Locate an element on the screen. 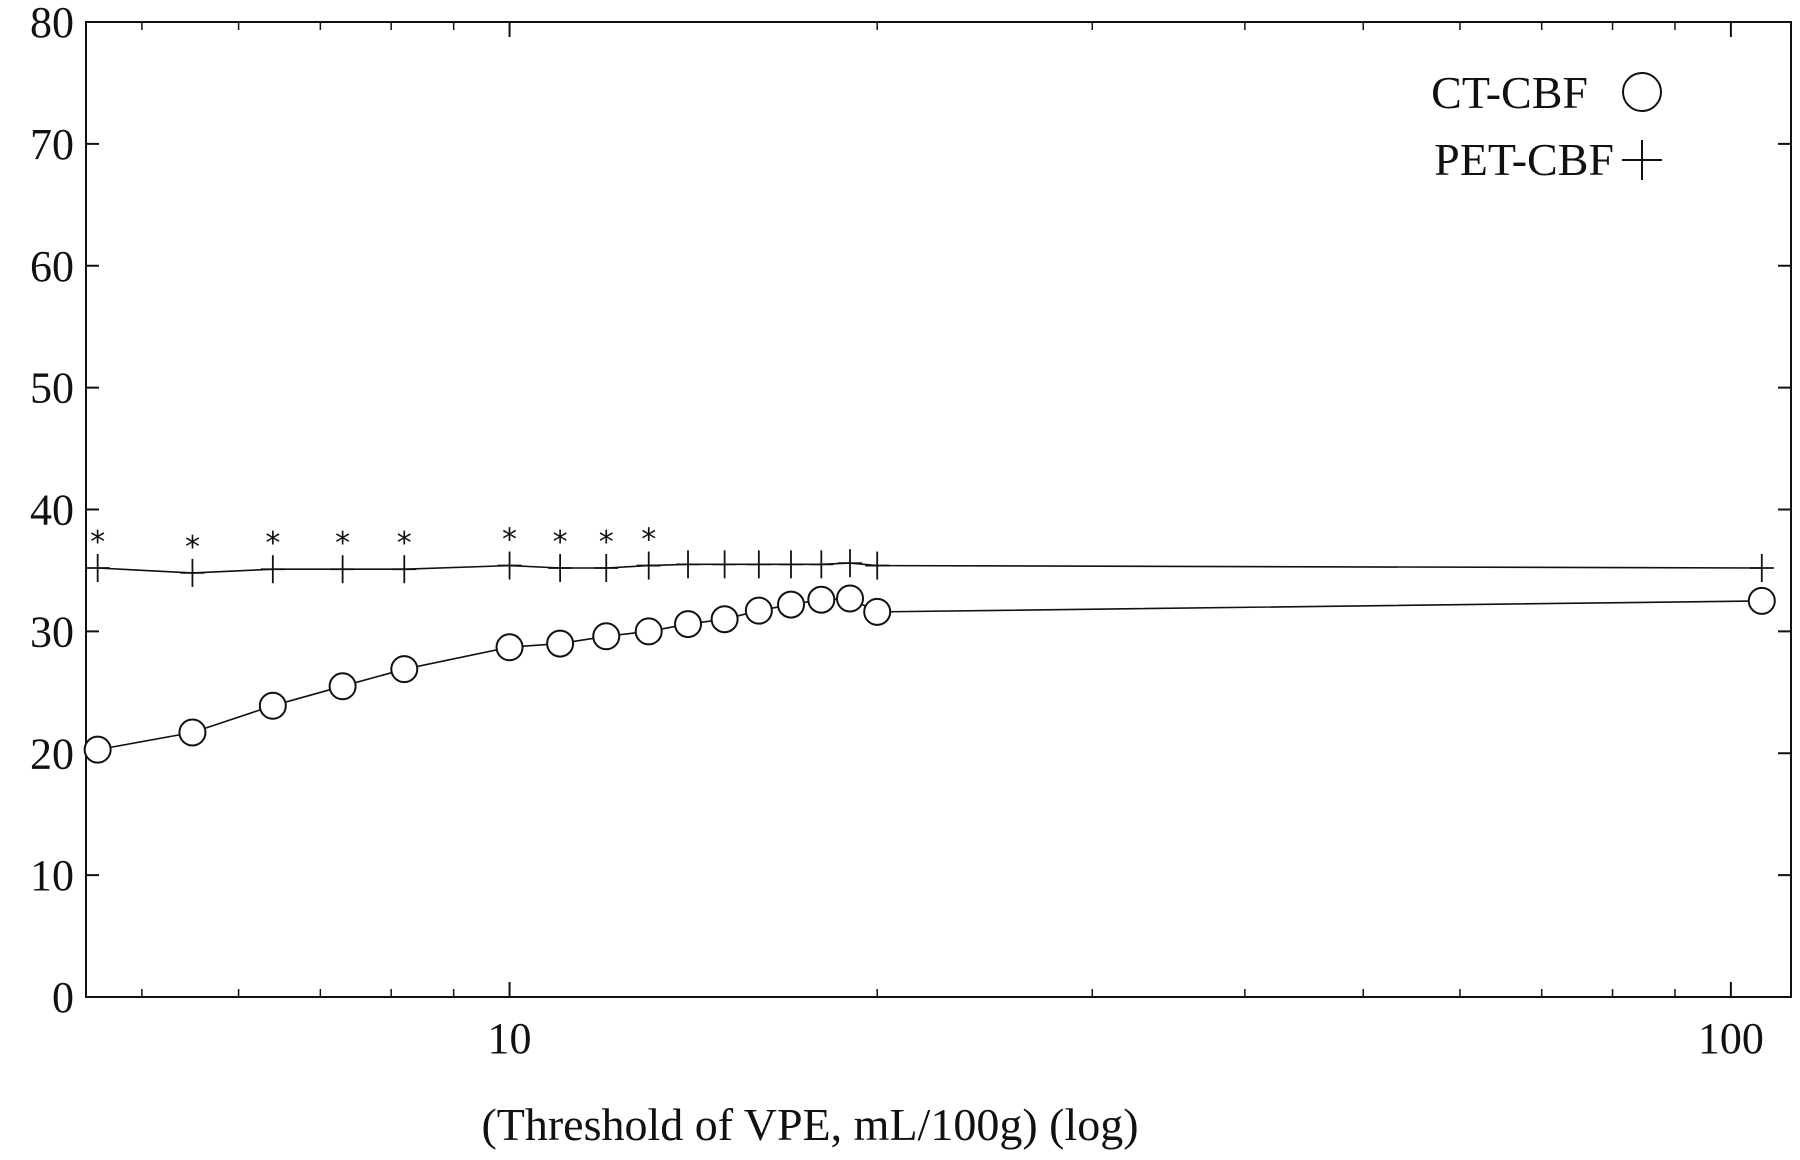  y-tick-label: 50 is located at coordinates (52, 388).